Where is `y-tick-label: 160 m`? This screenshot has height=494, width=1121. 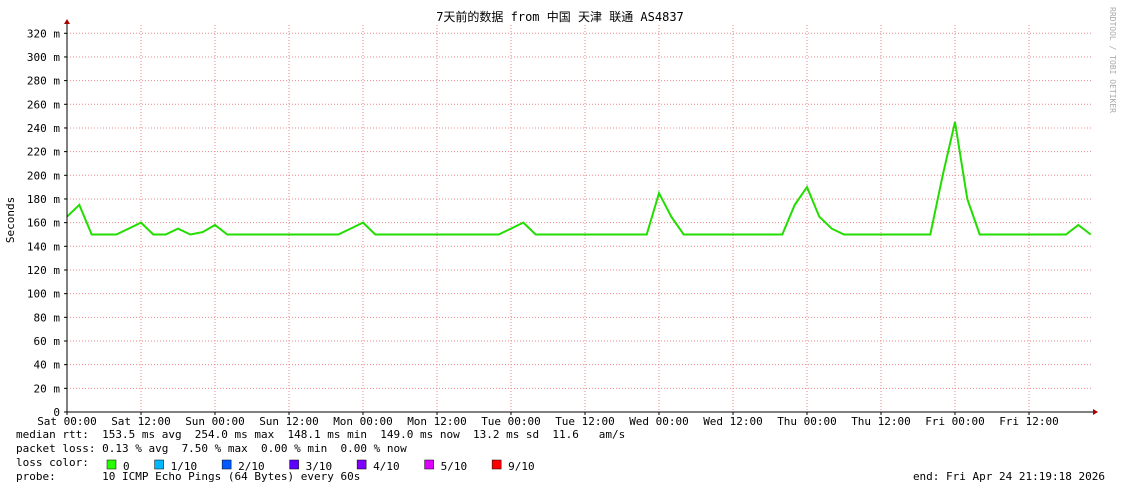 y-tick-label: 160 m is located at coordinates (43, 223).